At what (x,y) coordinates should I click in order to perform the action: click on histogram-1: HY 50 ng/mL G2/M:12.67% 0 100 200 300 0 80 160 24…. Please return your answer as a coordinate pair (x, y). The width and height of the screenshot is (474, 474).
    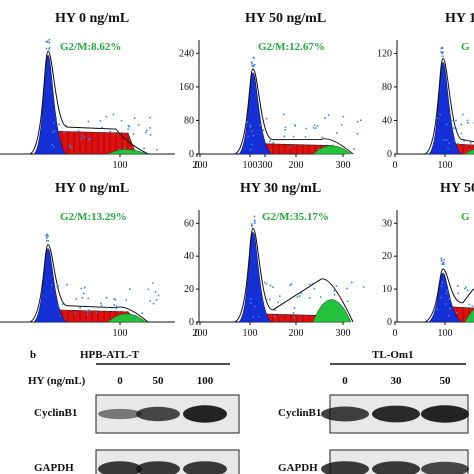
    Looking at the image, I should click on (270, 91).